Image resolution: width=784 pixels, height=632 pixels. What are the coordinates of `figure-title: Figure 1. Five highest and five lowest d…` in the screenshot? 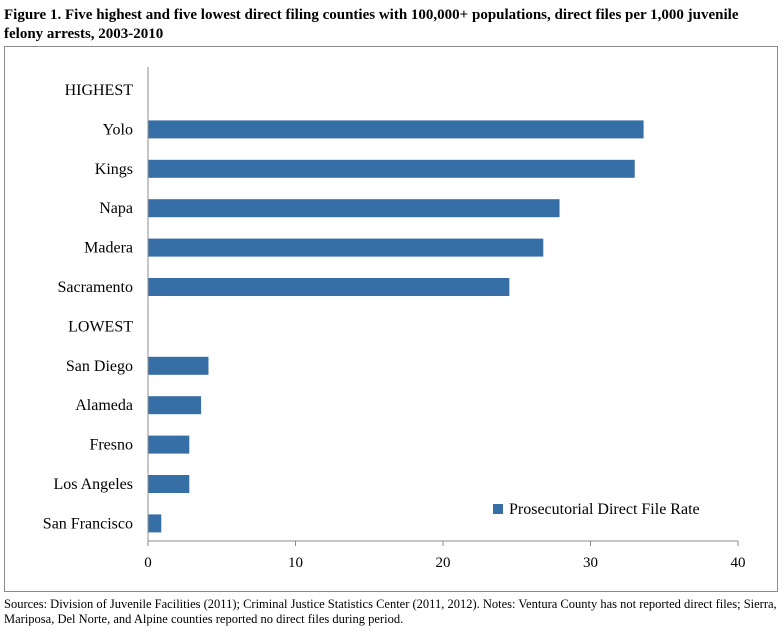 It's located at (371, 24).